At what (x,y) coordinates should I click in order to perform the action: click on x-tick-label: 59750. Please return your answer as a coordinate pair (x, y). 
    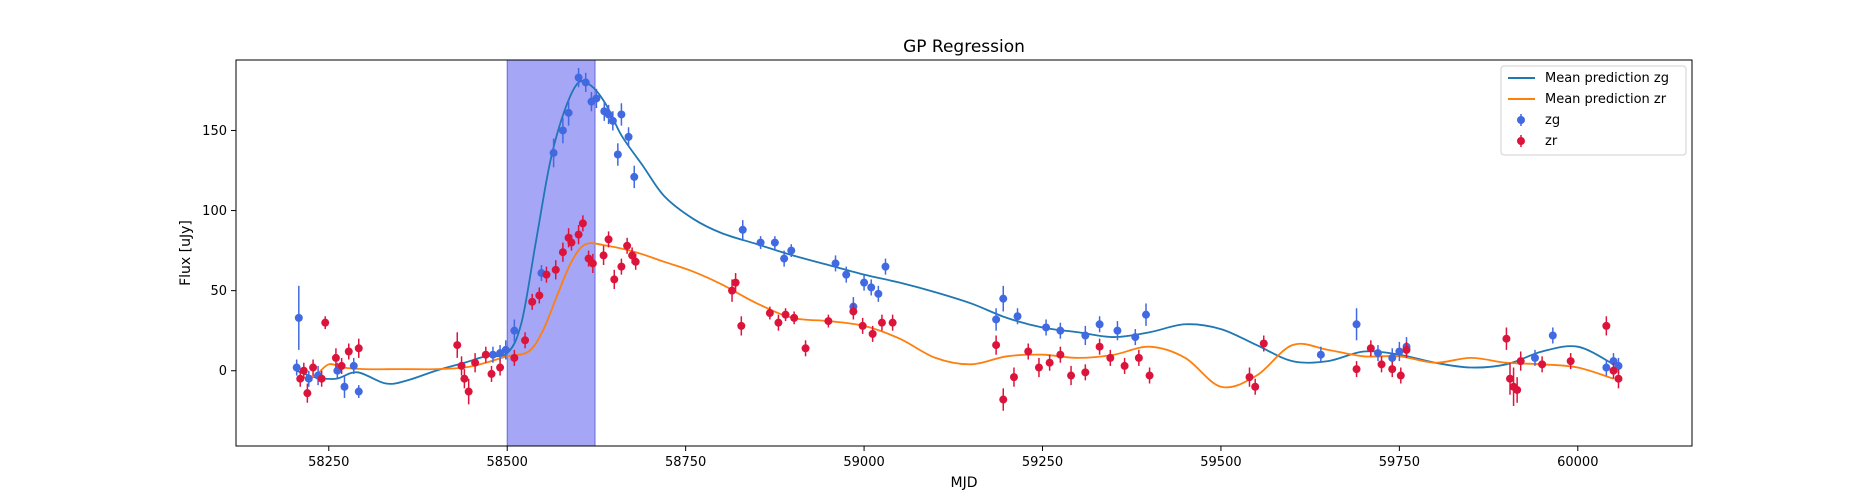
    Looking at the image, I should click on (1399, 462).